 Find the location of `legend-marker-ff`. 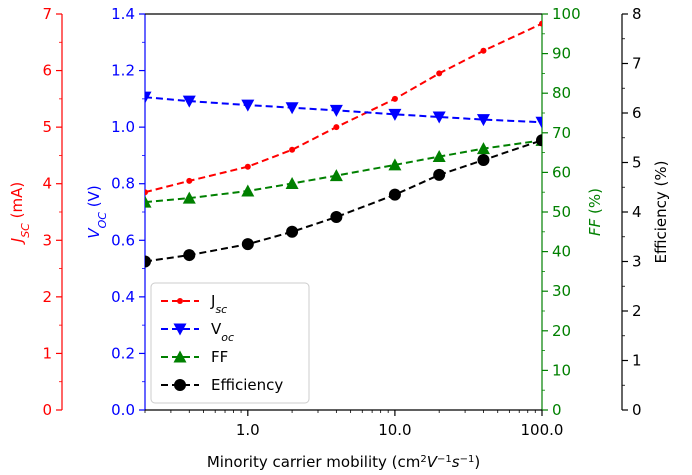

legend-marker-ff is located at coordinates (180, 356).